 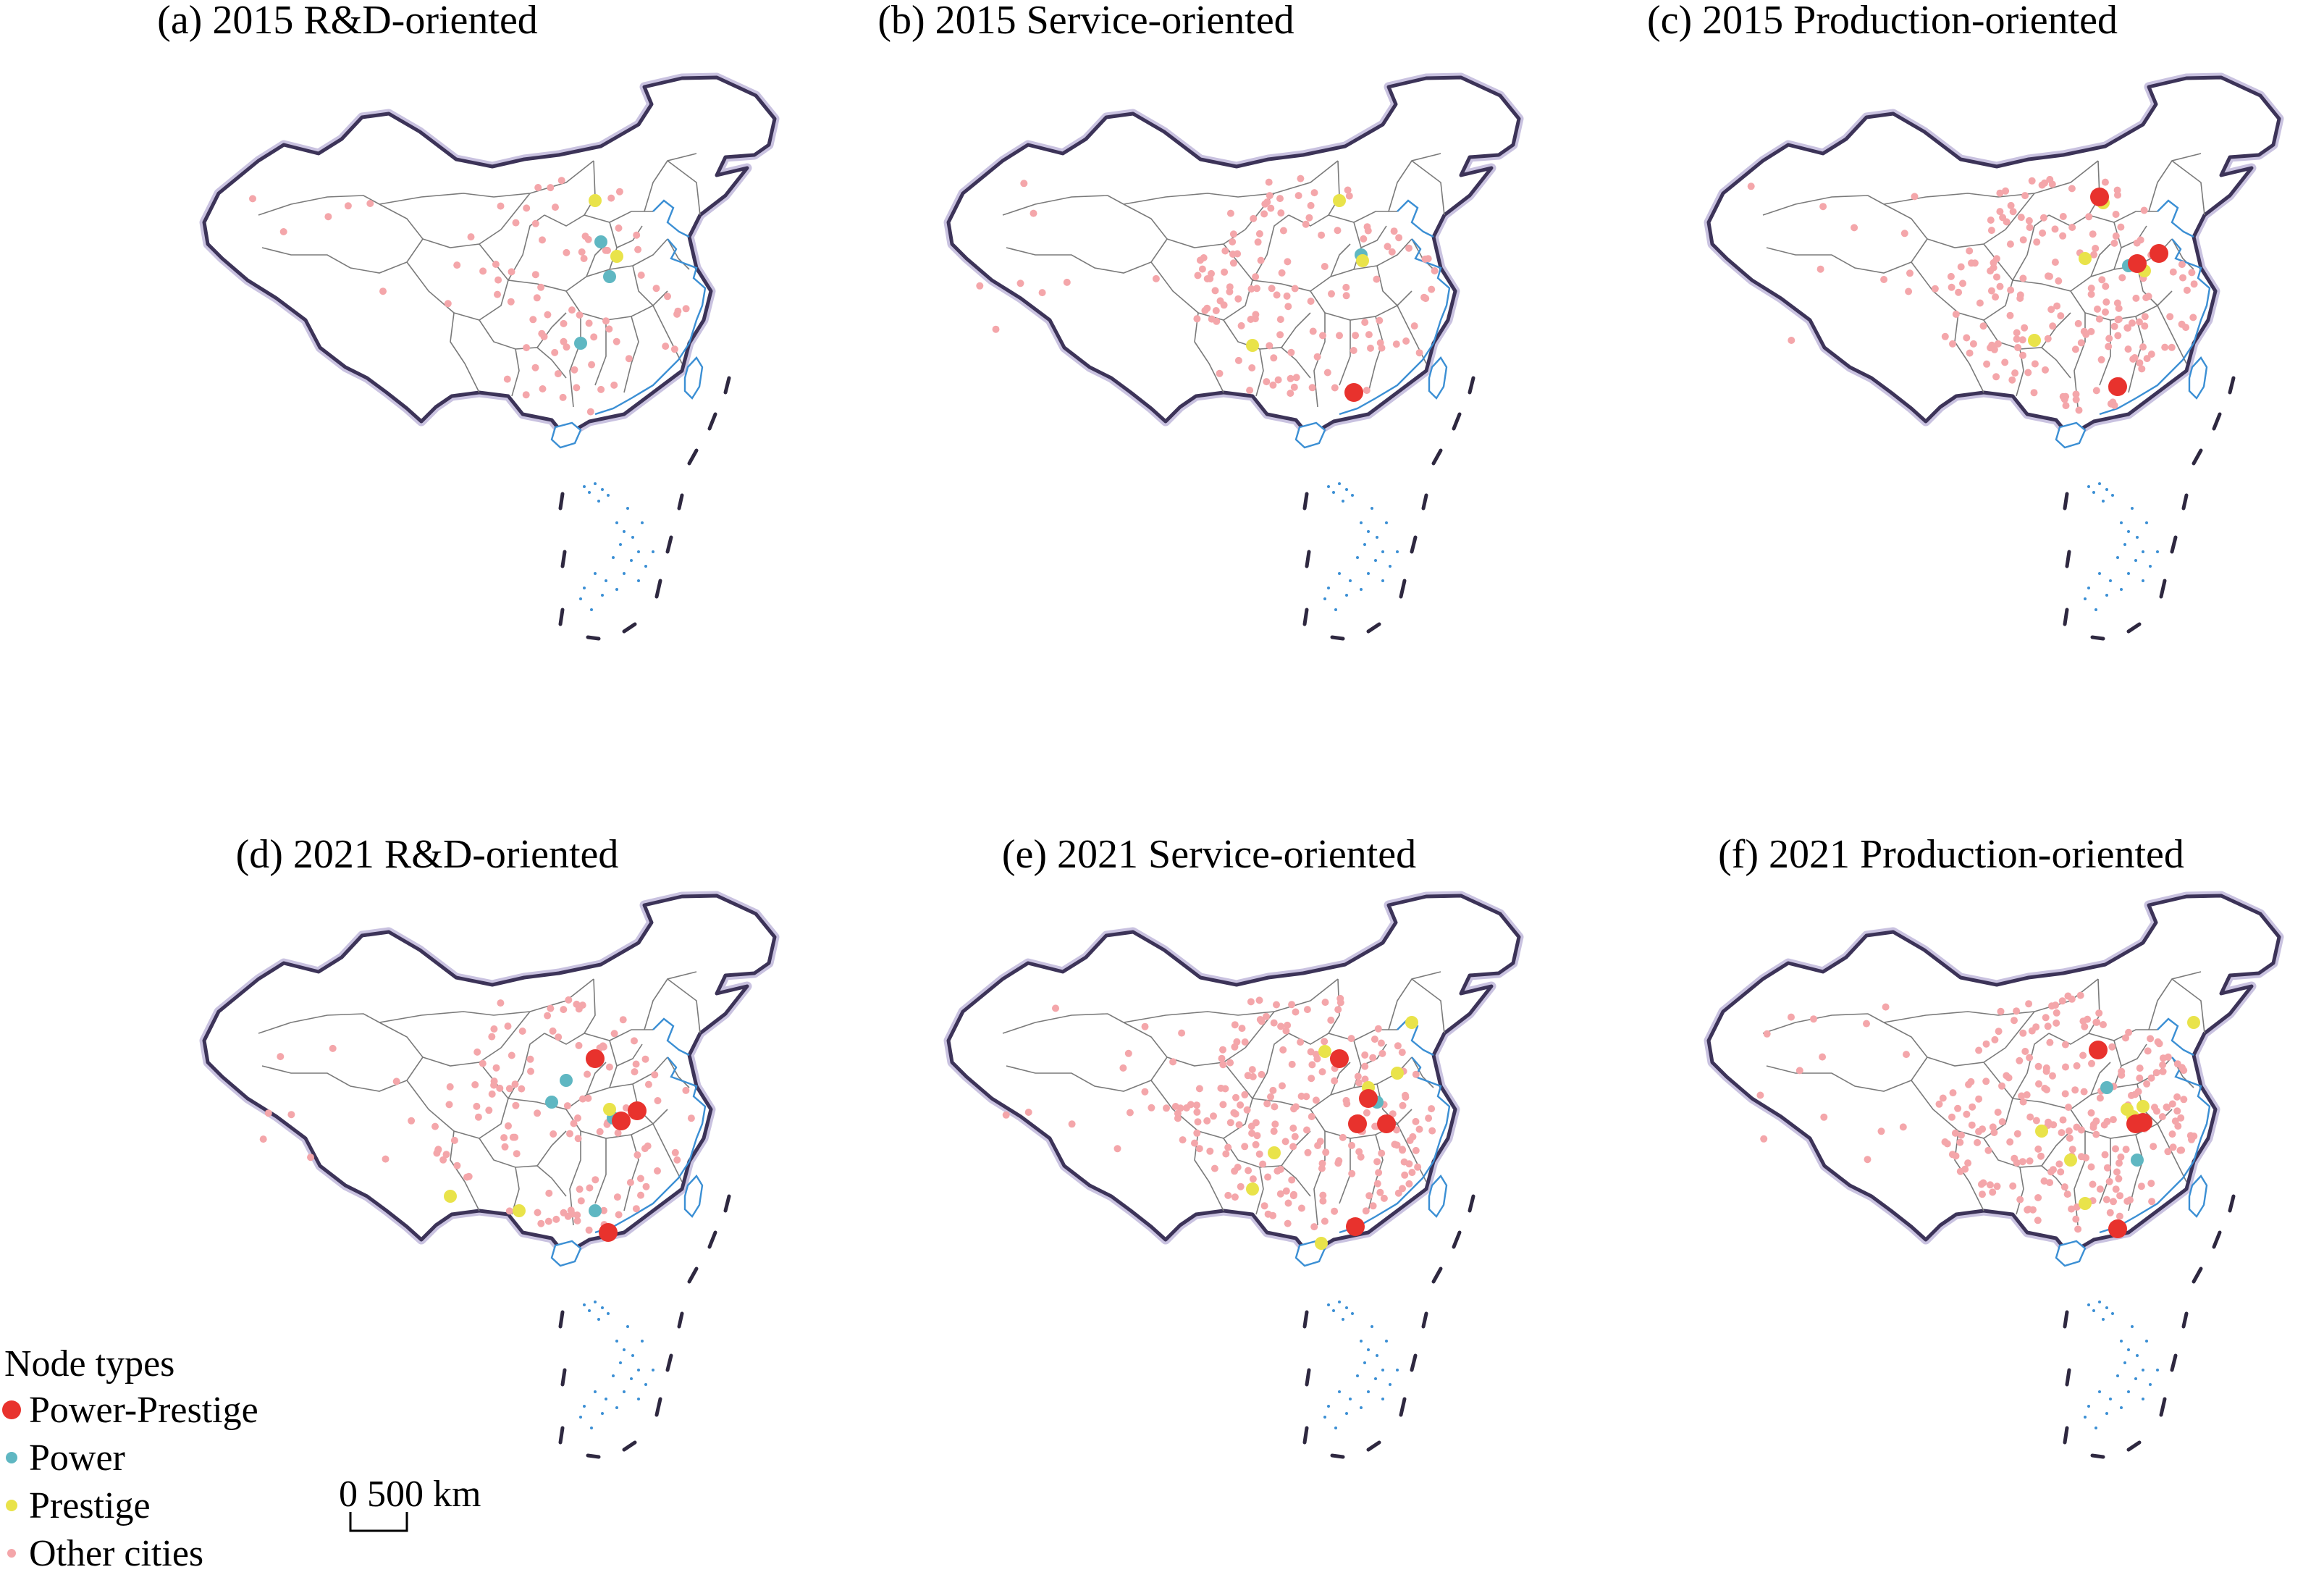 What do you see at coordinates (11, 1410) in the screenshot?
I see `power-prestige-icon` at bounding box center [11, 1410].